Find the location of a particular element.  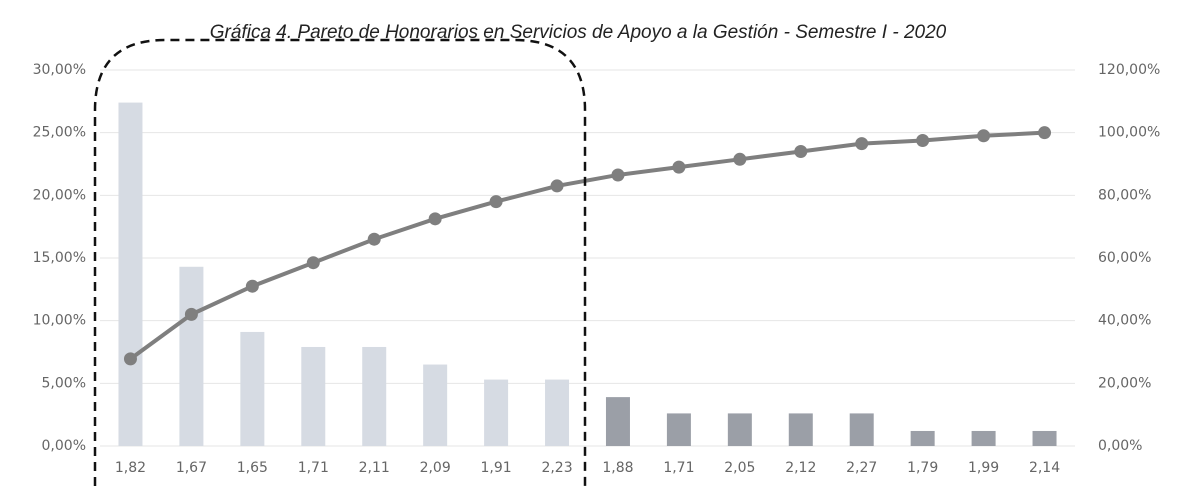

y-tick-label: 25,00% is located at coordinates (59, 133).